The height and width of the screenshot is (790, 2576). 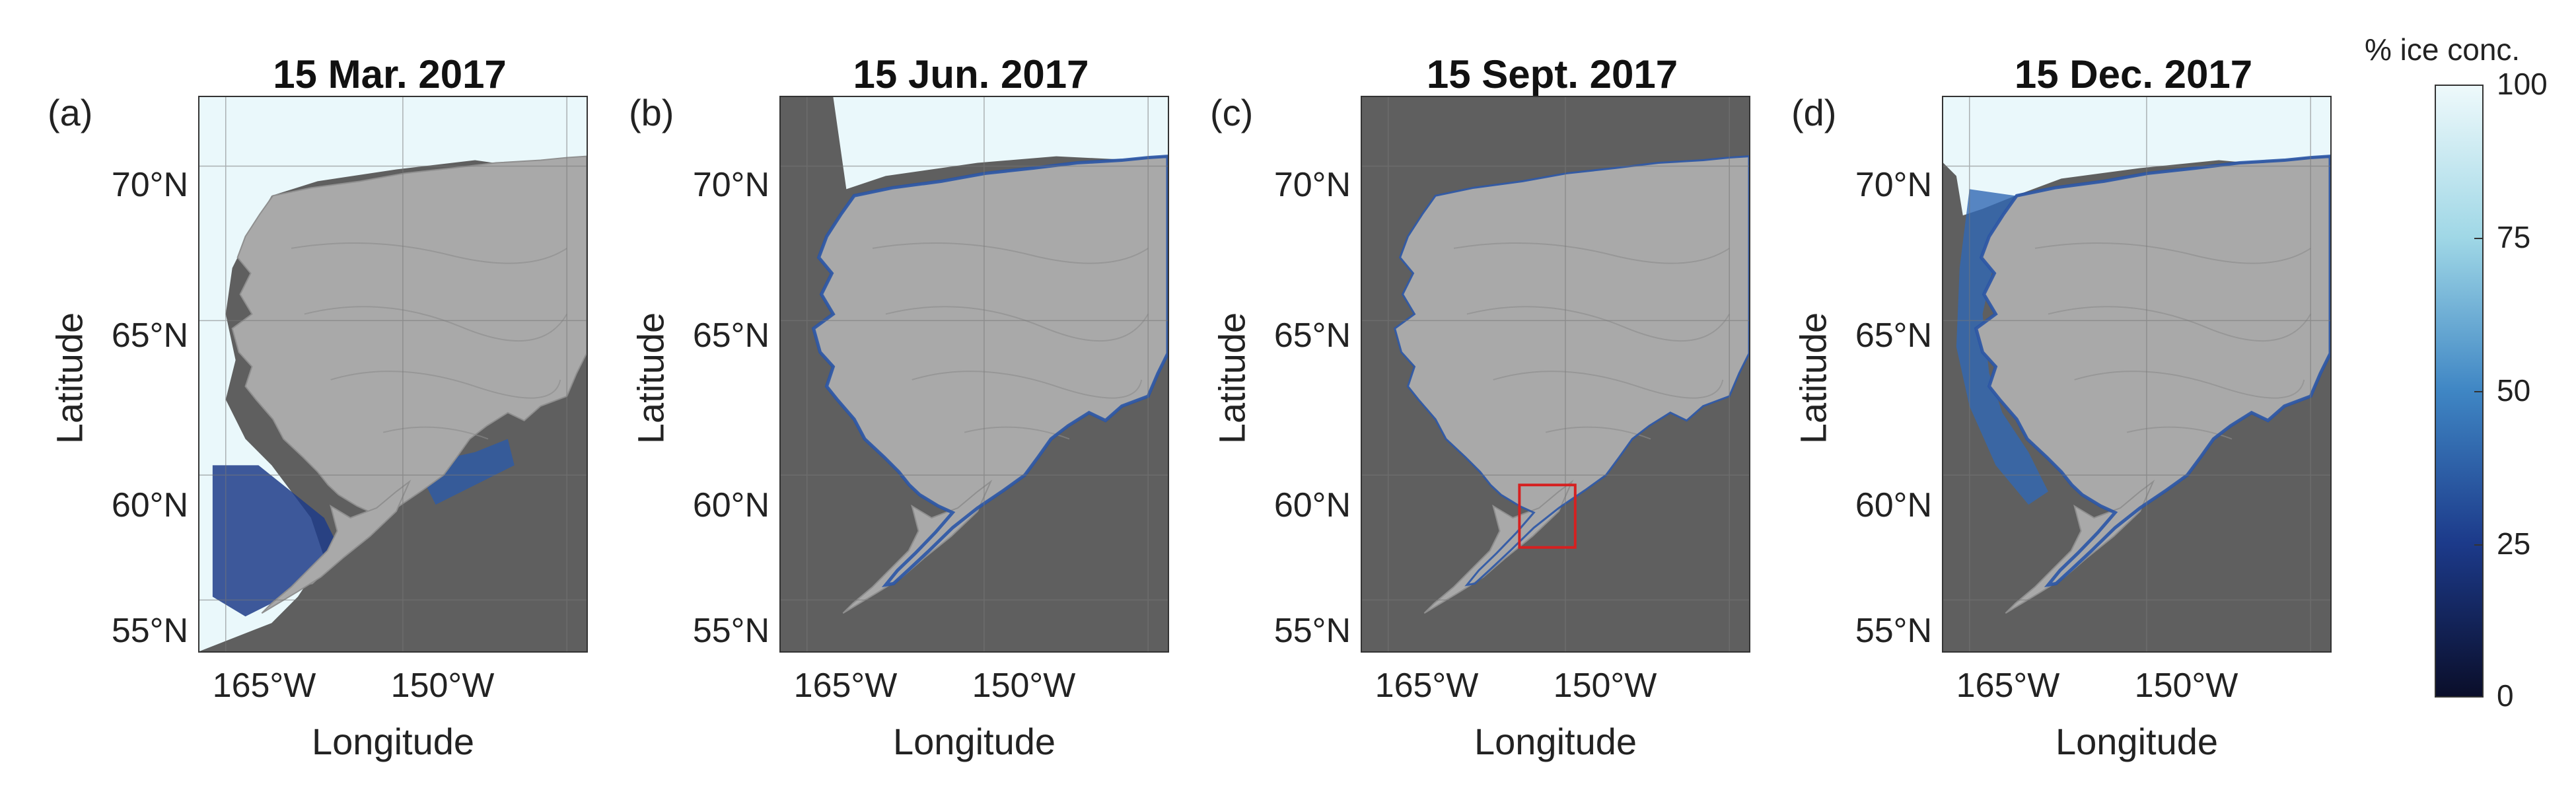 I want to click on colorbar-tick-label: 100, so click(x=2523, y=84).